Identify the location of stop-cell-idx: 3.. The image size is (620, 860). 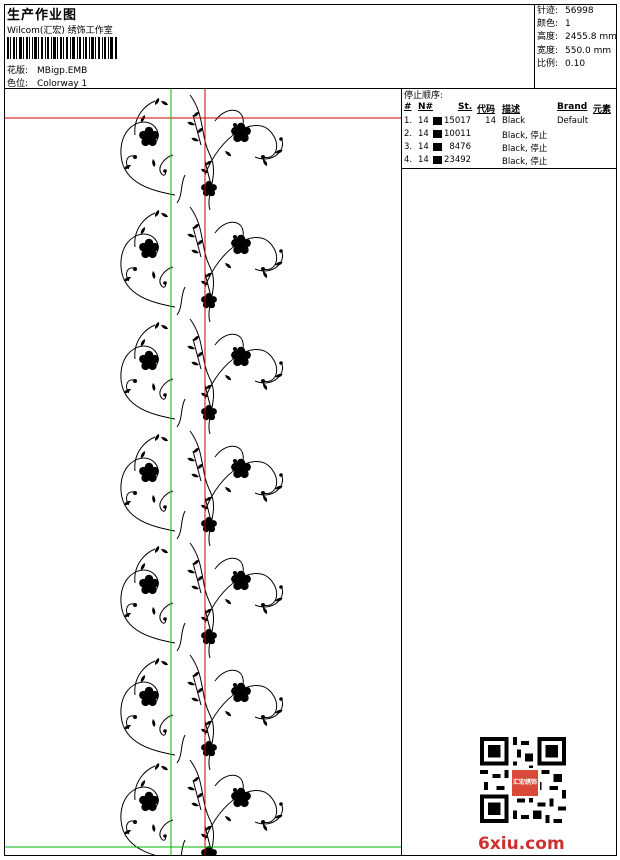
(408, 147).